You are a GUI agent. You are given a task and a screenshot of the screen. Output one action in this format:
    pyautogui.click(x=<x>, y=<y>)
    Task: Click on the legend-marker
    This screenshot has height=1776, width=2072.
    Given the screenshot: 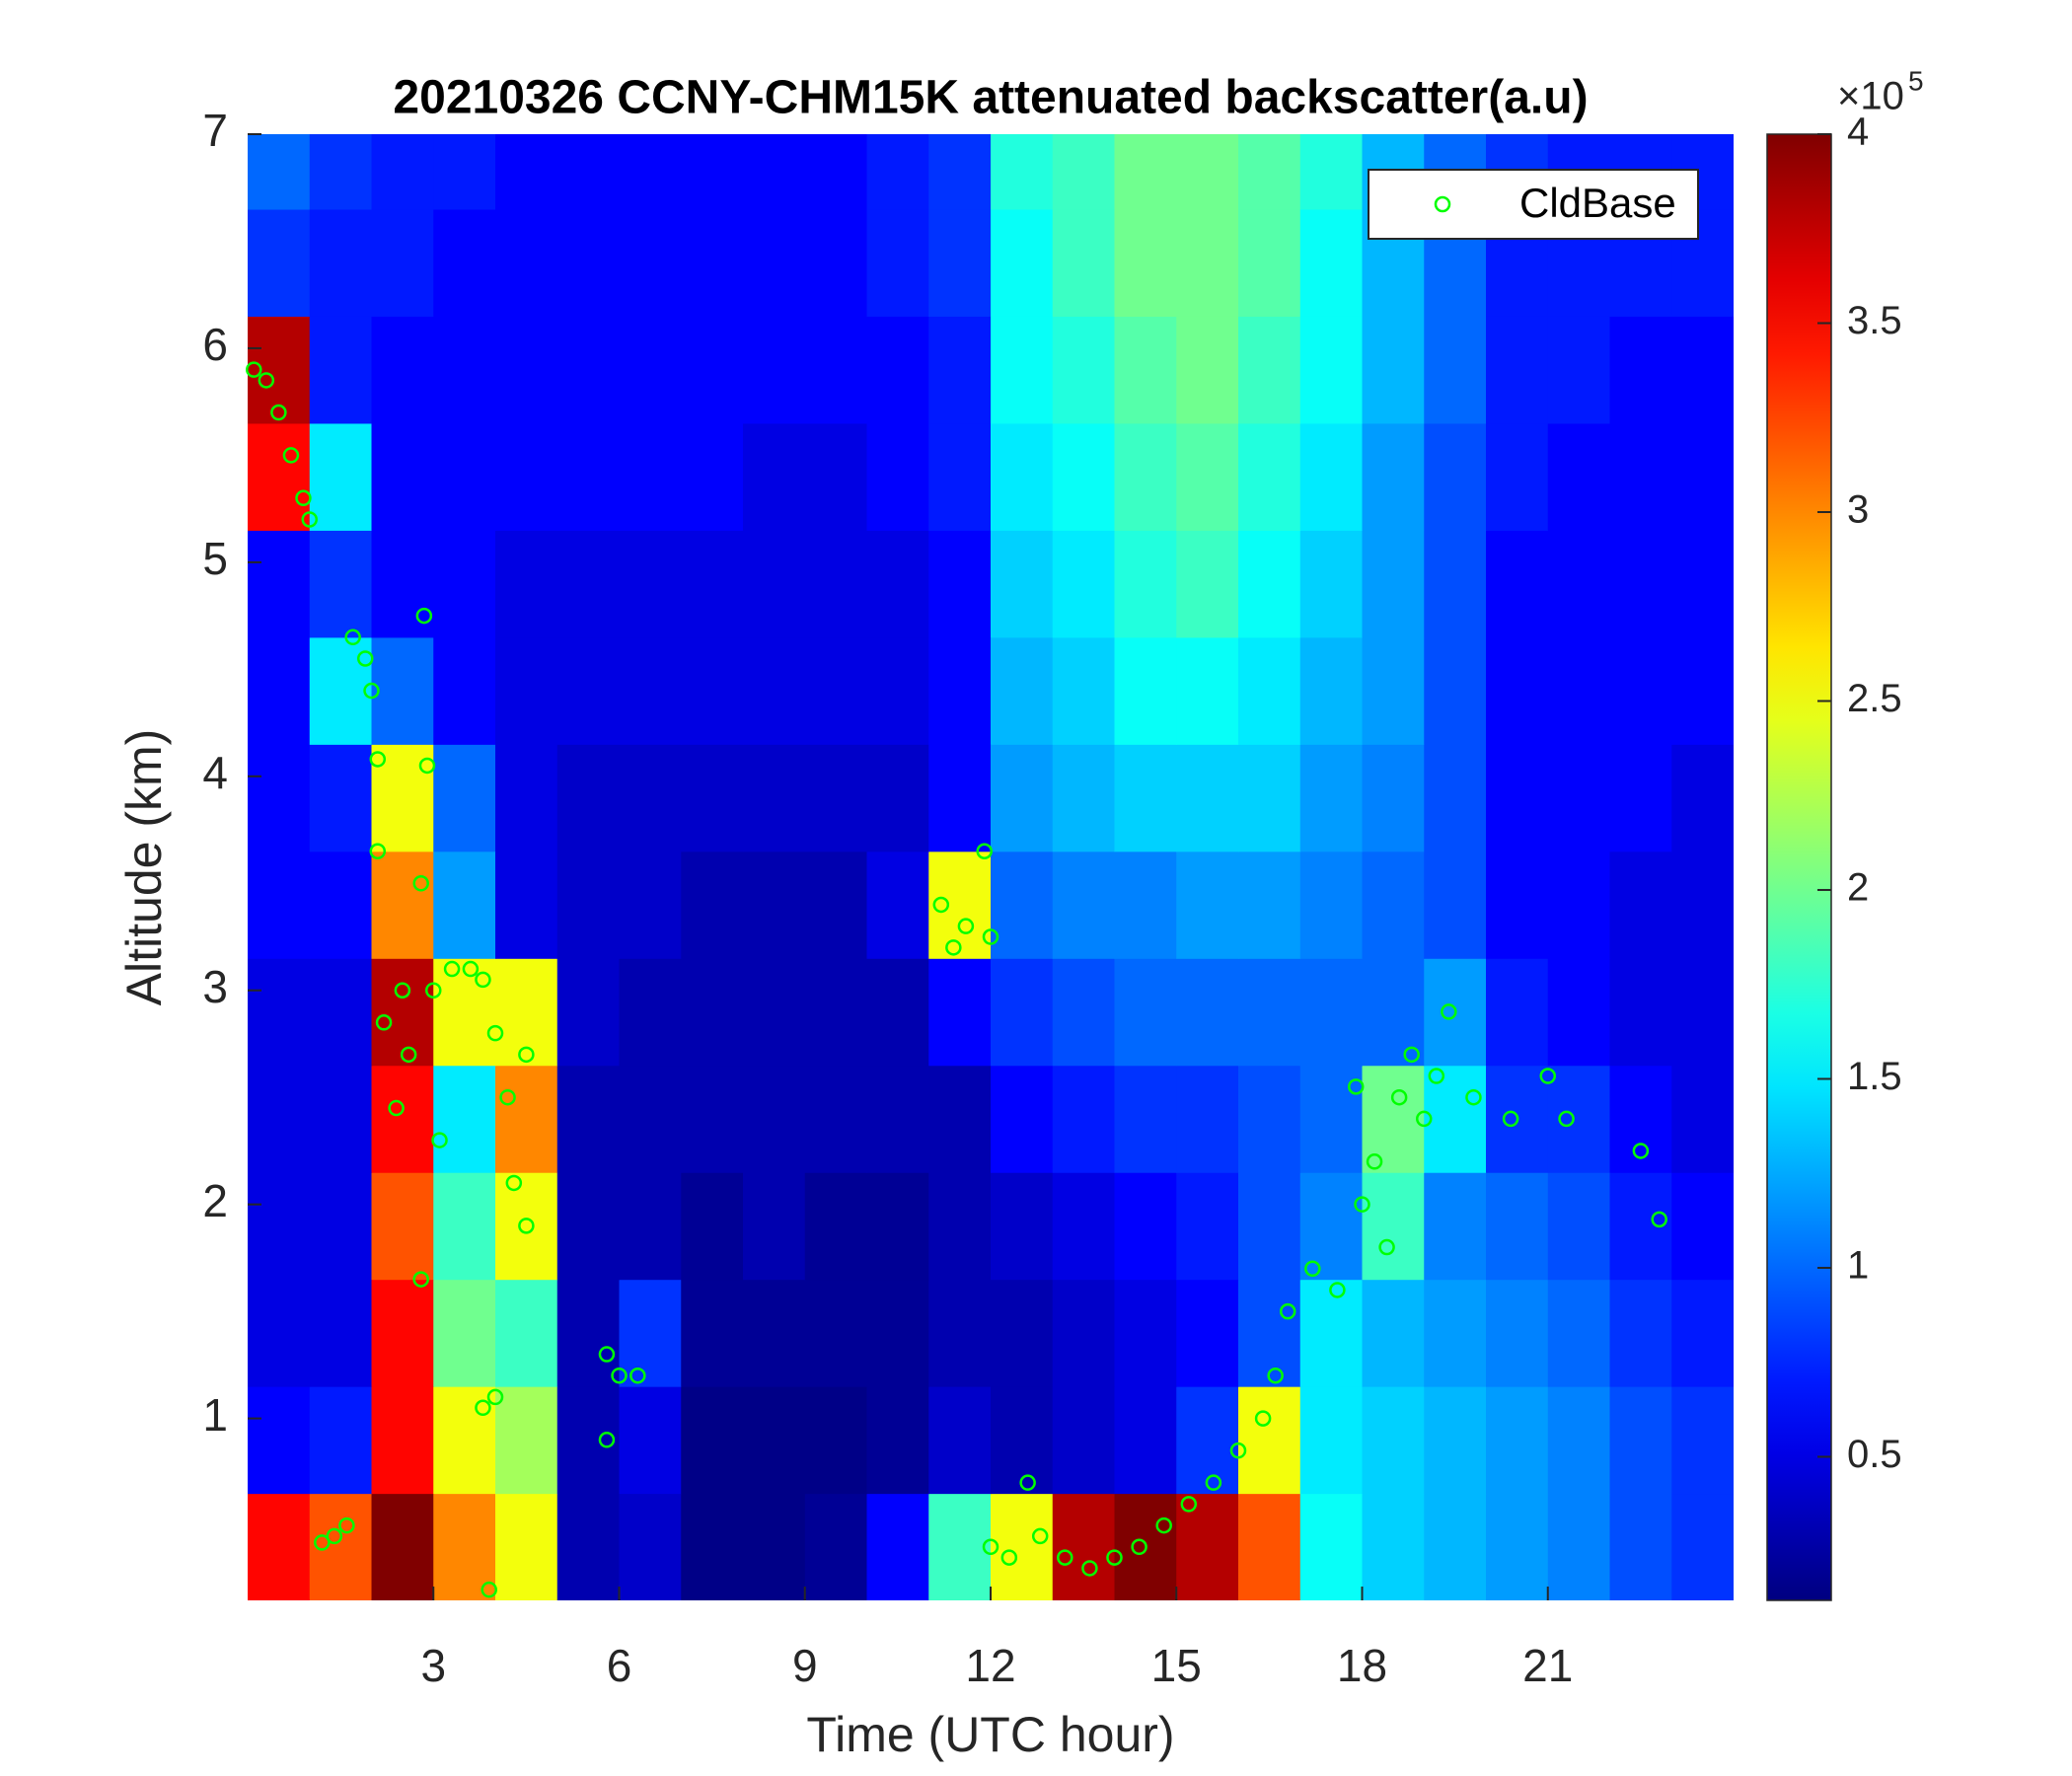 What is the action you would take?
    pyautogui.click(x=1443, y=204)
    